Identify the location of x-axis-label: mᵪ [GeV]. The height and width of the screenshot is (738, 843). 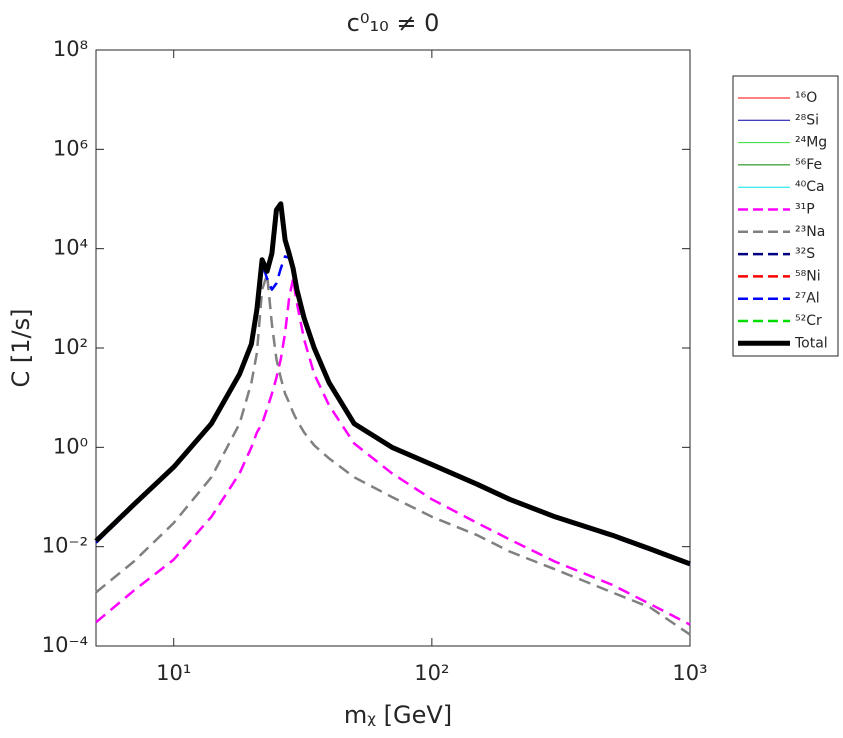
(398, 715).